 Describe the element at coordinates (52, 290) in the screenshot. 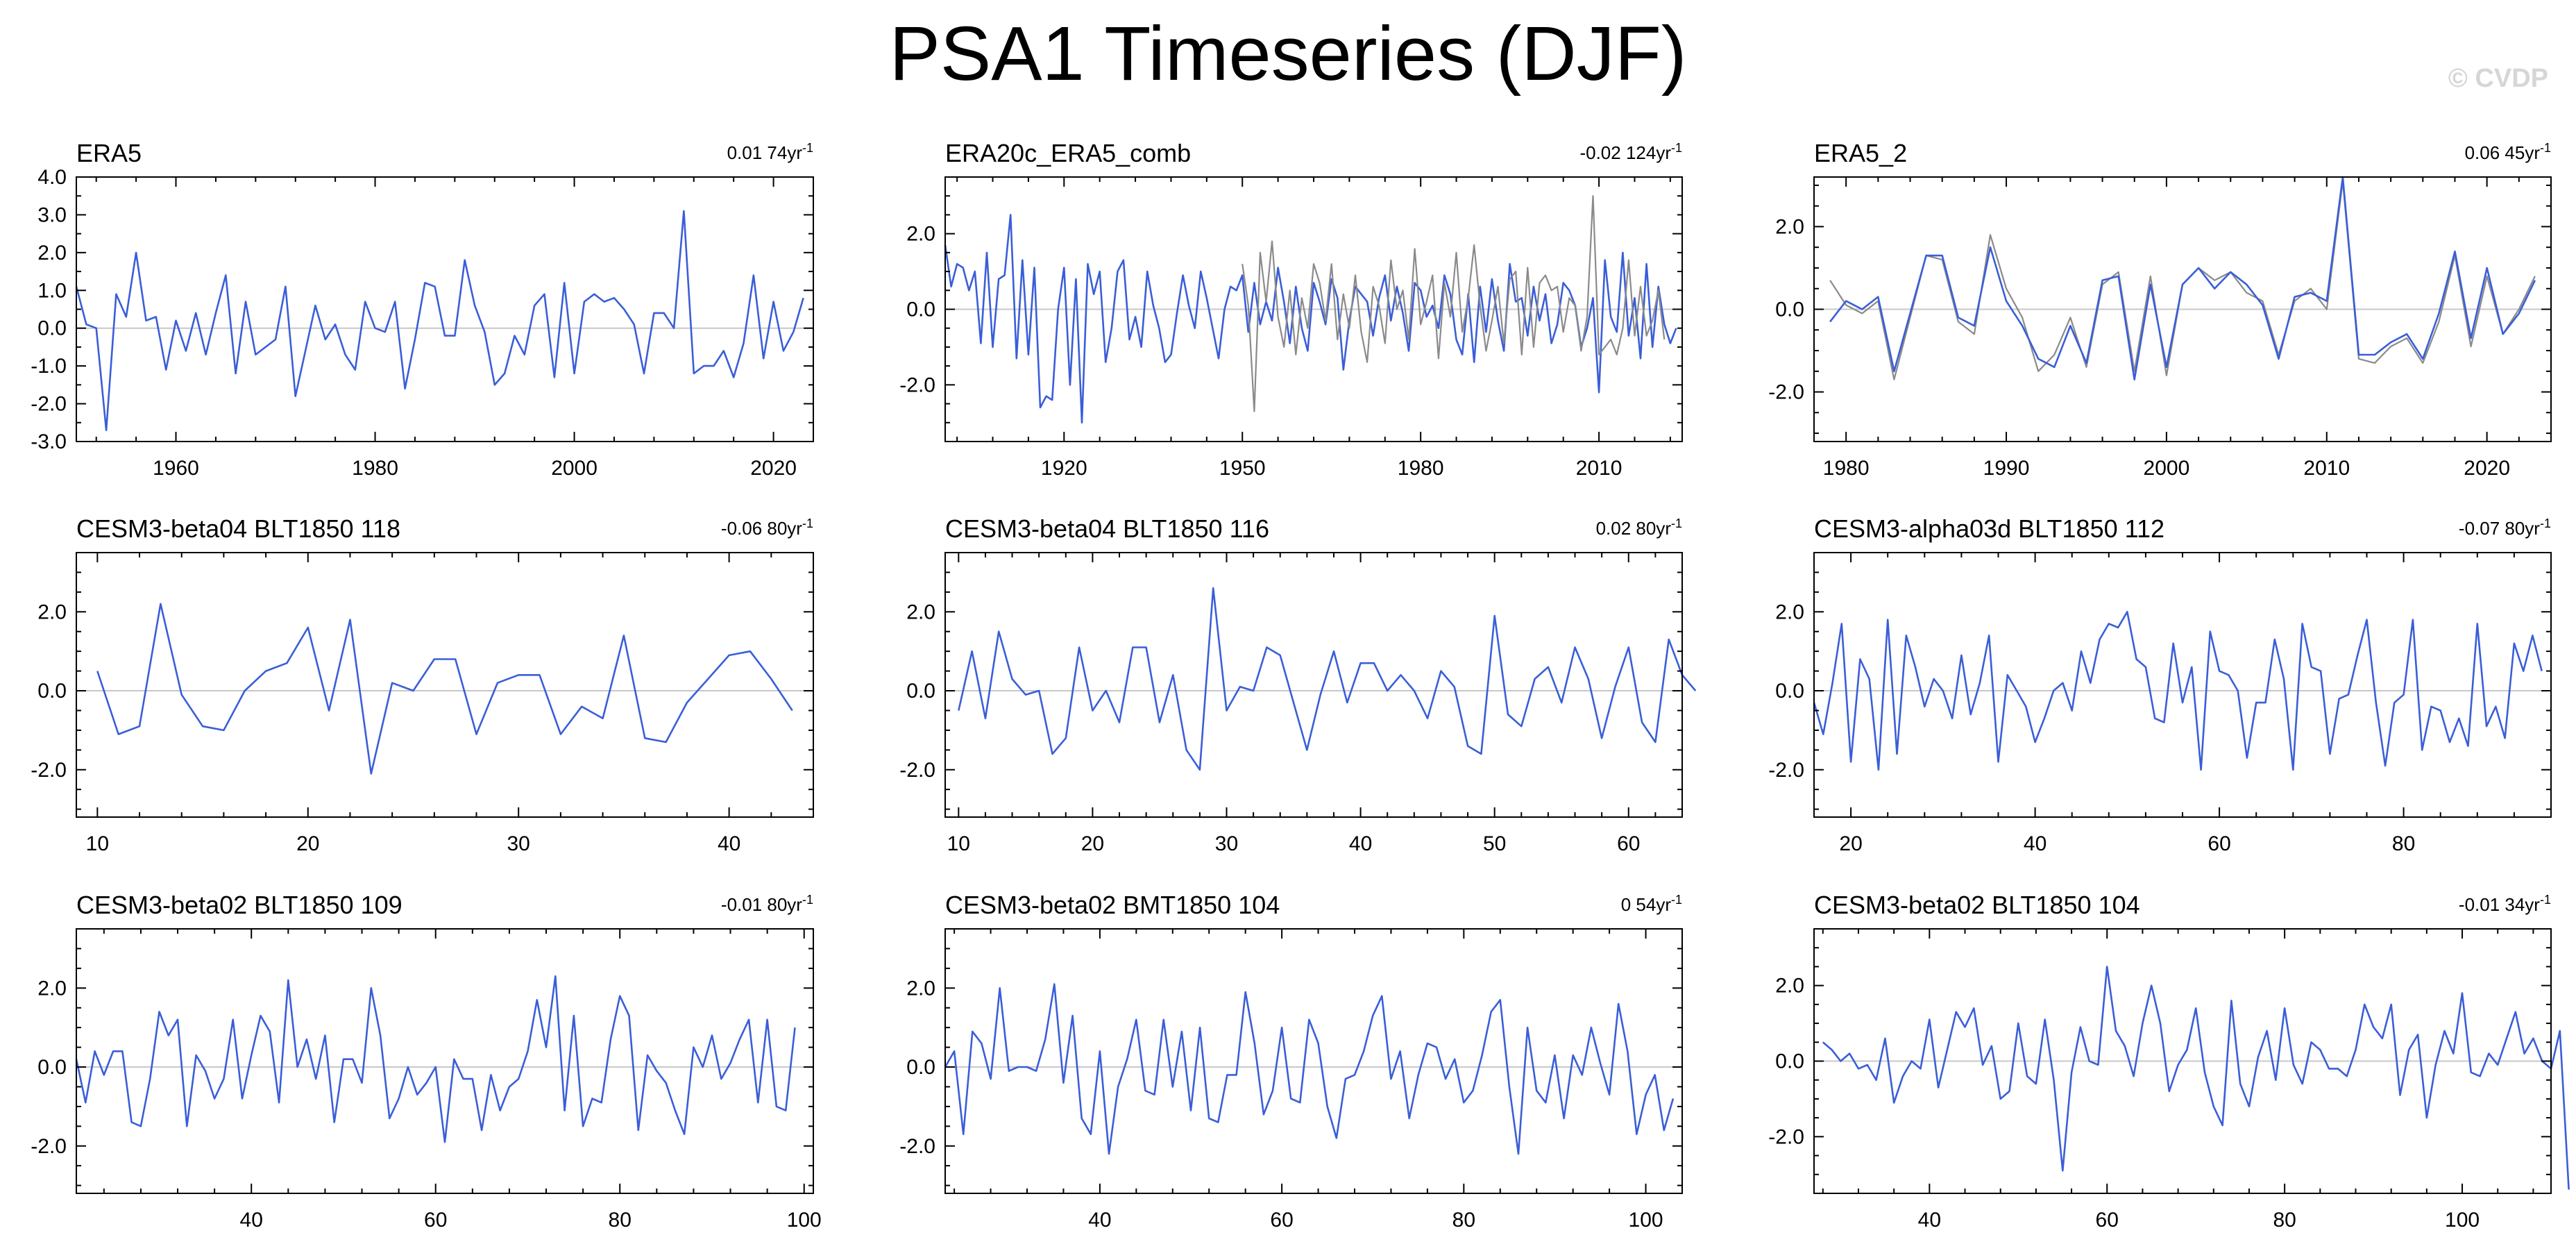

I see `y-tick-label: 1.0` at that location.